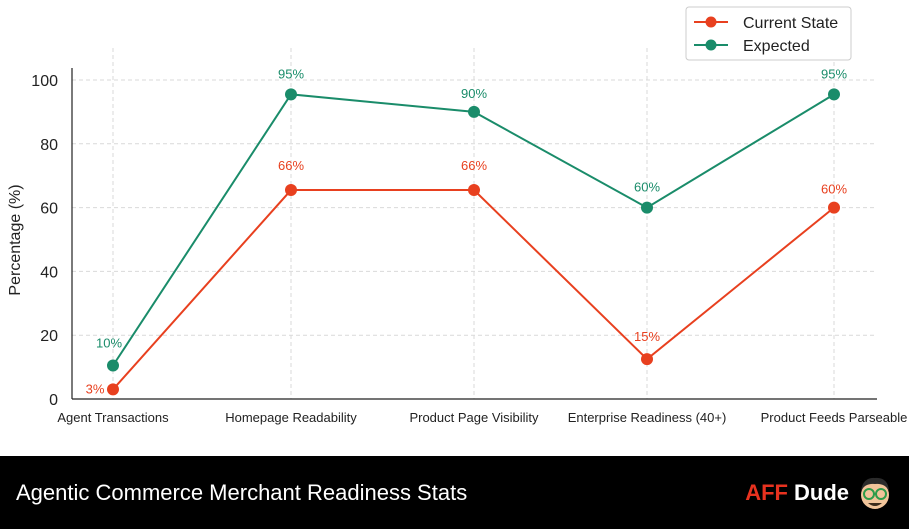 This screenshot has height=529, width=909. I want to click on data-label-0-4: 60%, so click(834, 189).